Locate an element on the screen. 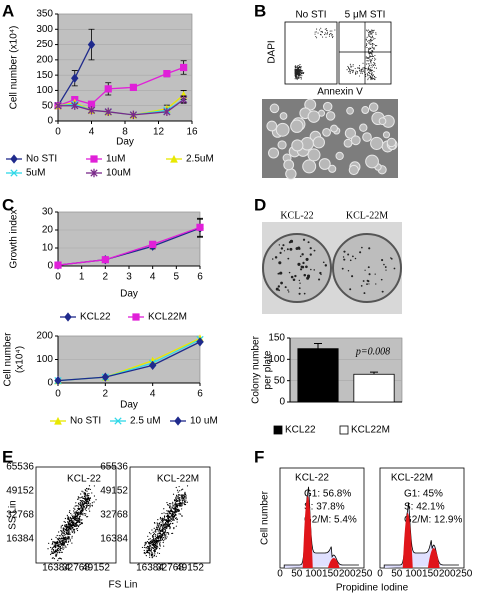 Image resolution: width=477 pixels, height=596 pixels. legend-marker is located at coordinates (136, 317).